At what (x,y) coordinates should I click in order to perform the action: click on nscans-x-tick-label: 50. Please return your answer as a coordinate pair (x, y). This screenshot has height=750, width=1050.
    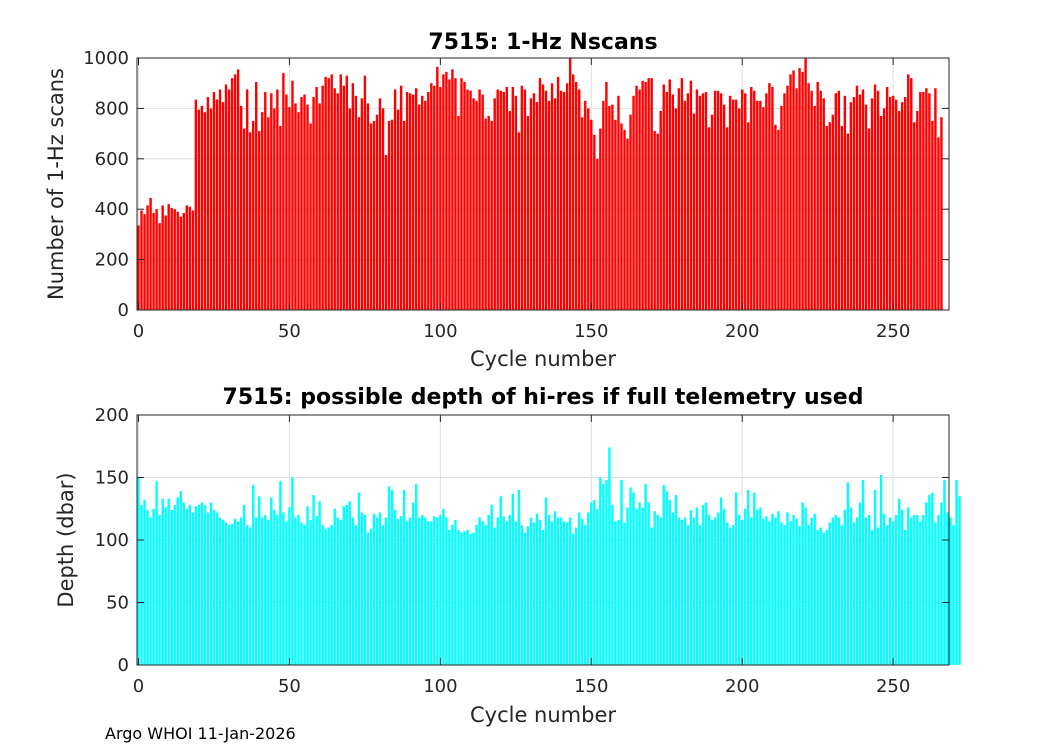
    Looking at the image, I should click on (289, 331).